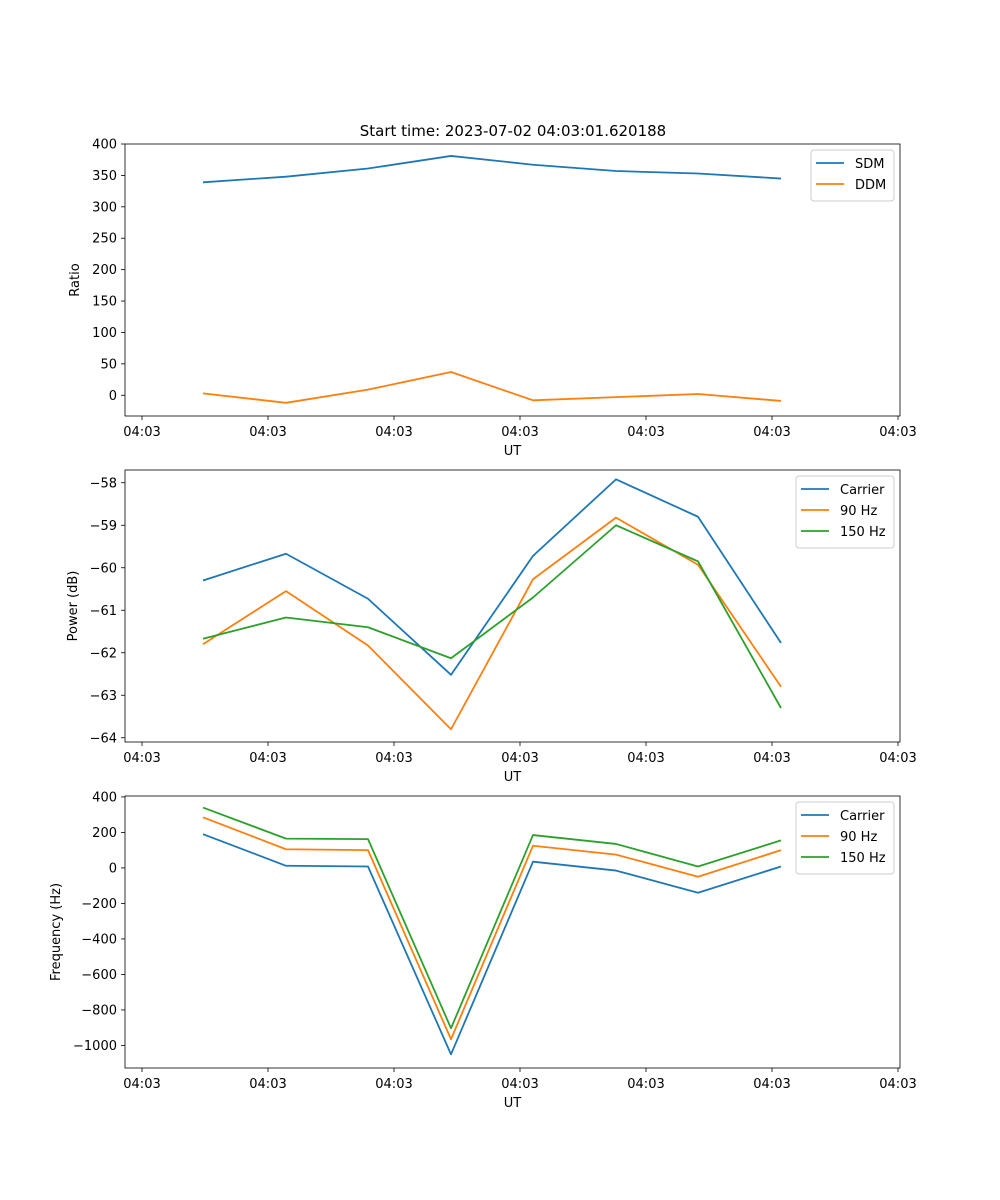 The width and height of the screenshot is (1000, 1200). What do you see at coordinates (73, 606) in the screenshot?
I see `y-axis-label: Power (dB)` at bounding box center [73, 606].